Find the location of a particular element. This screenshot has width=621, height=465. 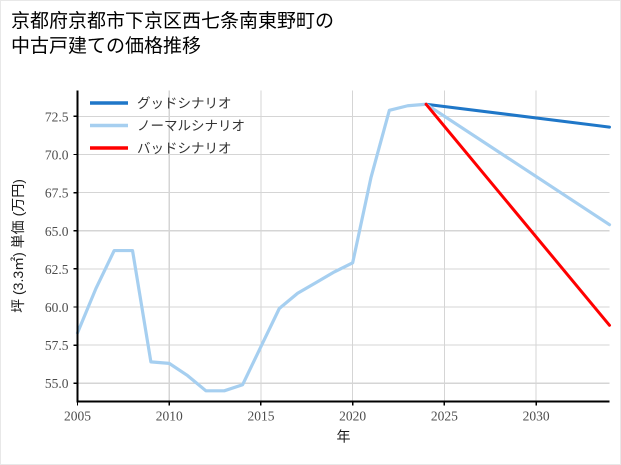

x-tick-label: 2010 is located at coordinates (169, 416).